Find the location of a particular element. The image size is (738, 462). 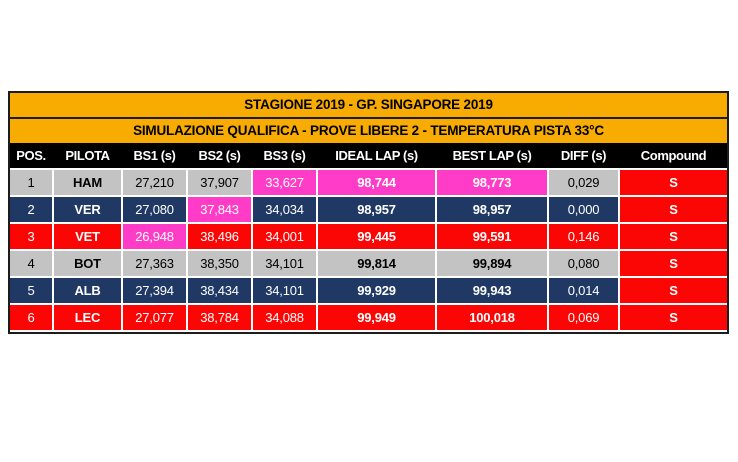

table-row-ham: 1 HAM 27,210 37,907 33,627 98,744 98,773 0,029 S is located at coordinates (368, 182).